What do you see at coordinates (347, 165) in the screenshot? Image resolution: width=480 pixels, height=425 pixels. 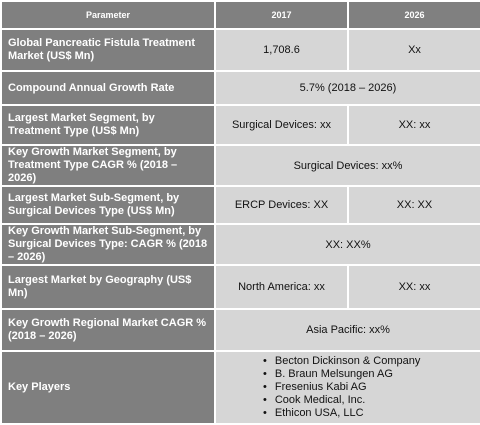 I see `merged-value: Surgical Devices: xx%` at bounding box center [347, 165].